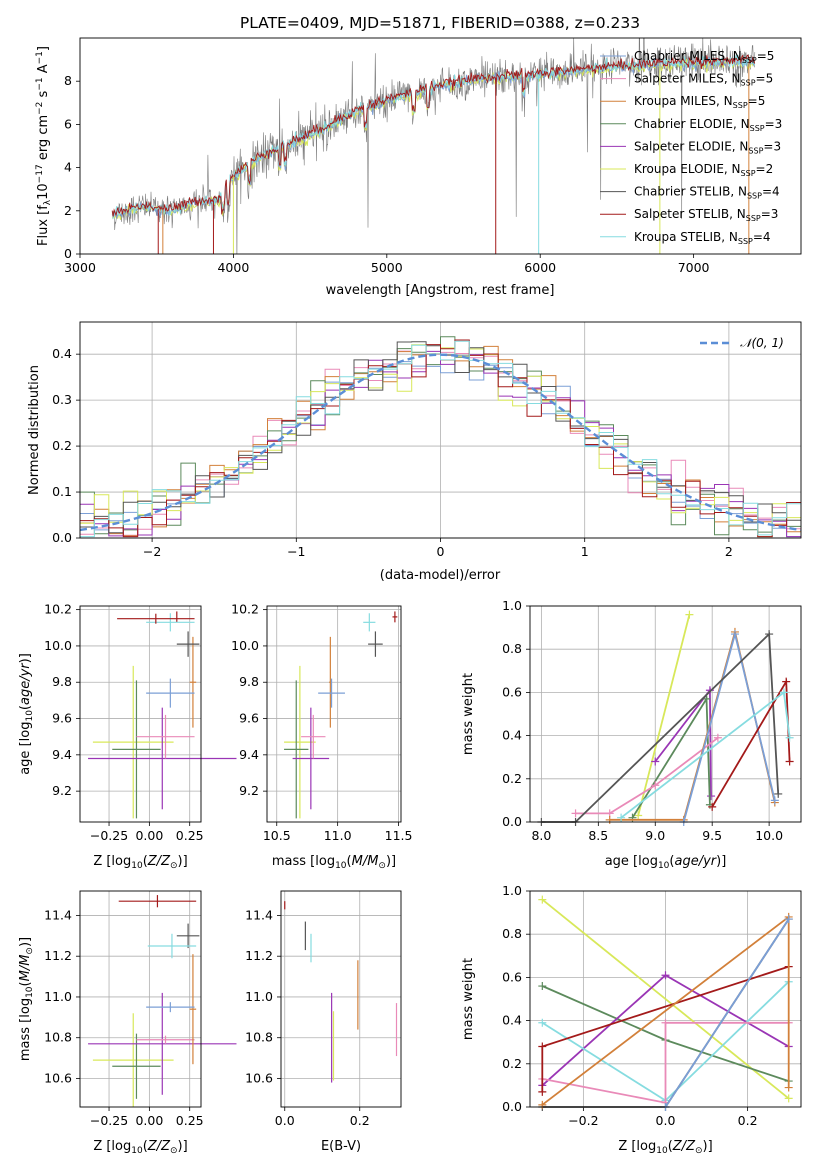  I want to click on y-tick-label: 0.3, so click(62, 399).